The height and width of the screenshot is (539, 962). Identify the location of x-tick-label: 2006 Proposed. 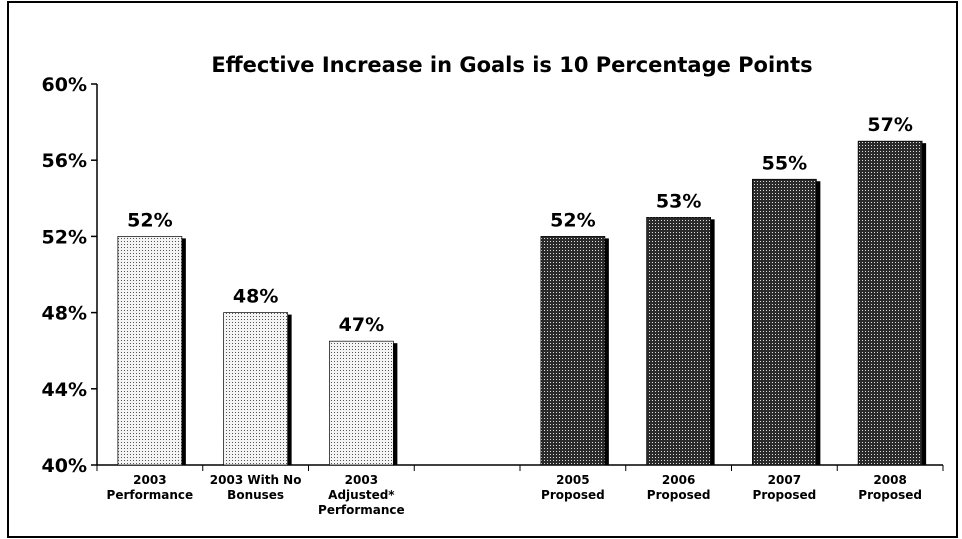
(678, 487).